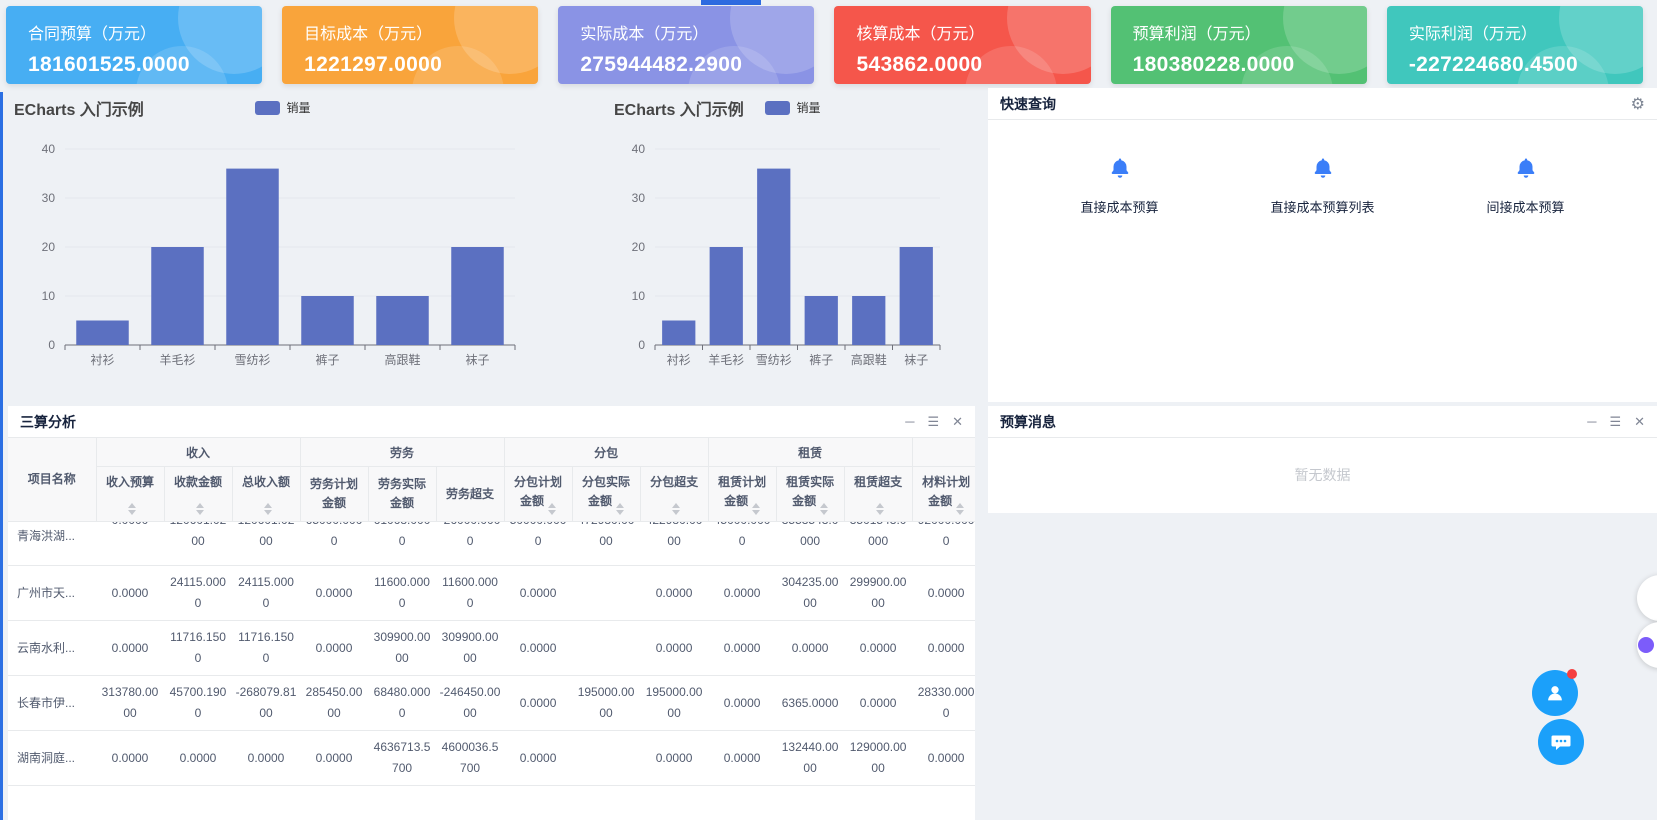  Describe the element at coordinates (198, 452) in the screenshot. I see `column-group-header: 收入` at that location.